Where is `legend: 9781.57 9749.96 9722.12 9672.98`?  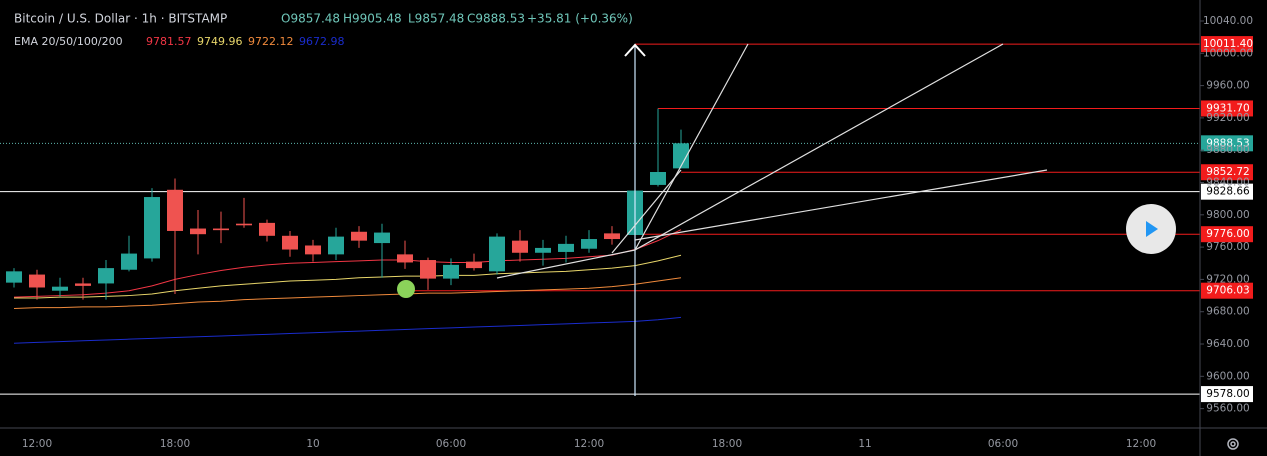
legend: 9781.57 9749.96 9722.12 9672.98 is located at coordinates (245, 41).